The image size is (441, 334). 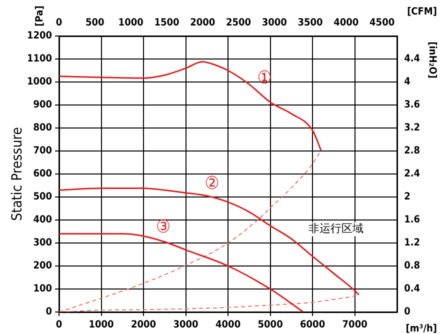 I want to click on y2-tick-label: 0, so click(x=407, y=312).